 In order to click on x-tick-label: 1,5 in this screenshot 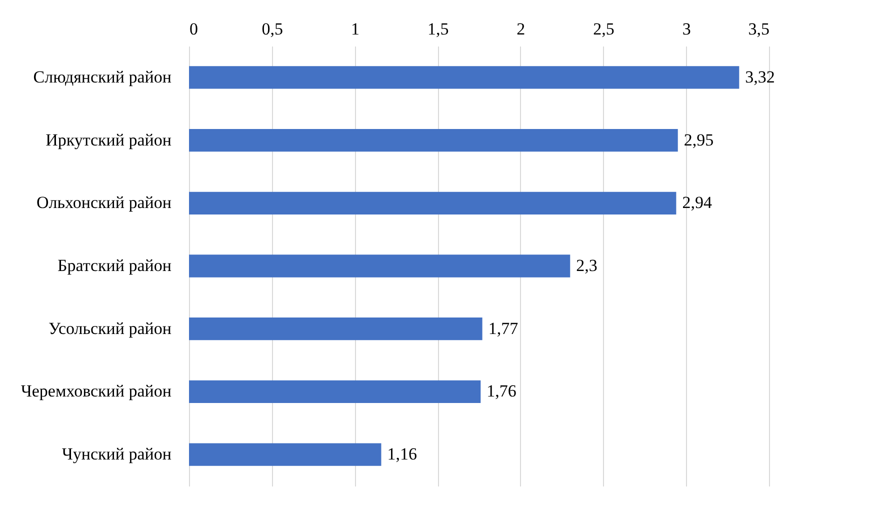, I will do `click(438, 29)`.